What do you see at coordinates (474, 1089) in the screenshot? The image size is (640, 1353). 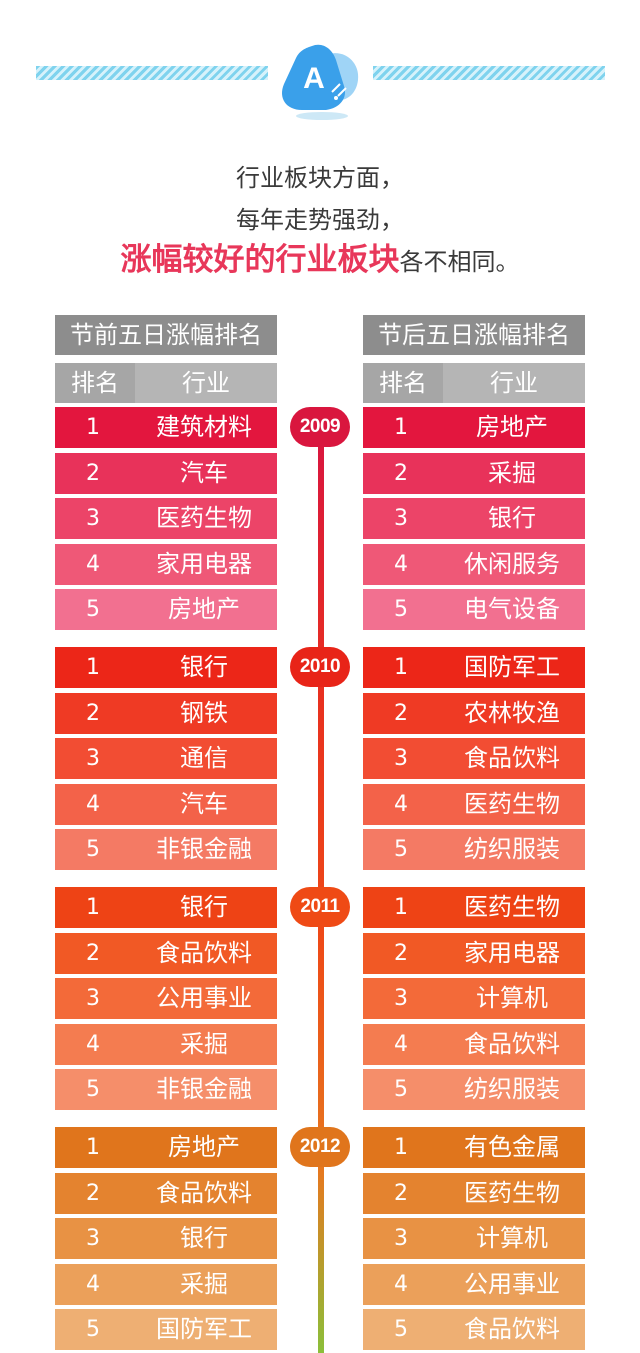 I see `table-row: 5 纺织服装` at bounding box center [474, 1089].